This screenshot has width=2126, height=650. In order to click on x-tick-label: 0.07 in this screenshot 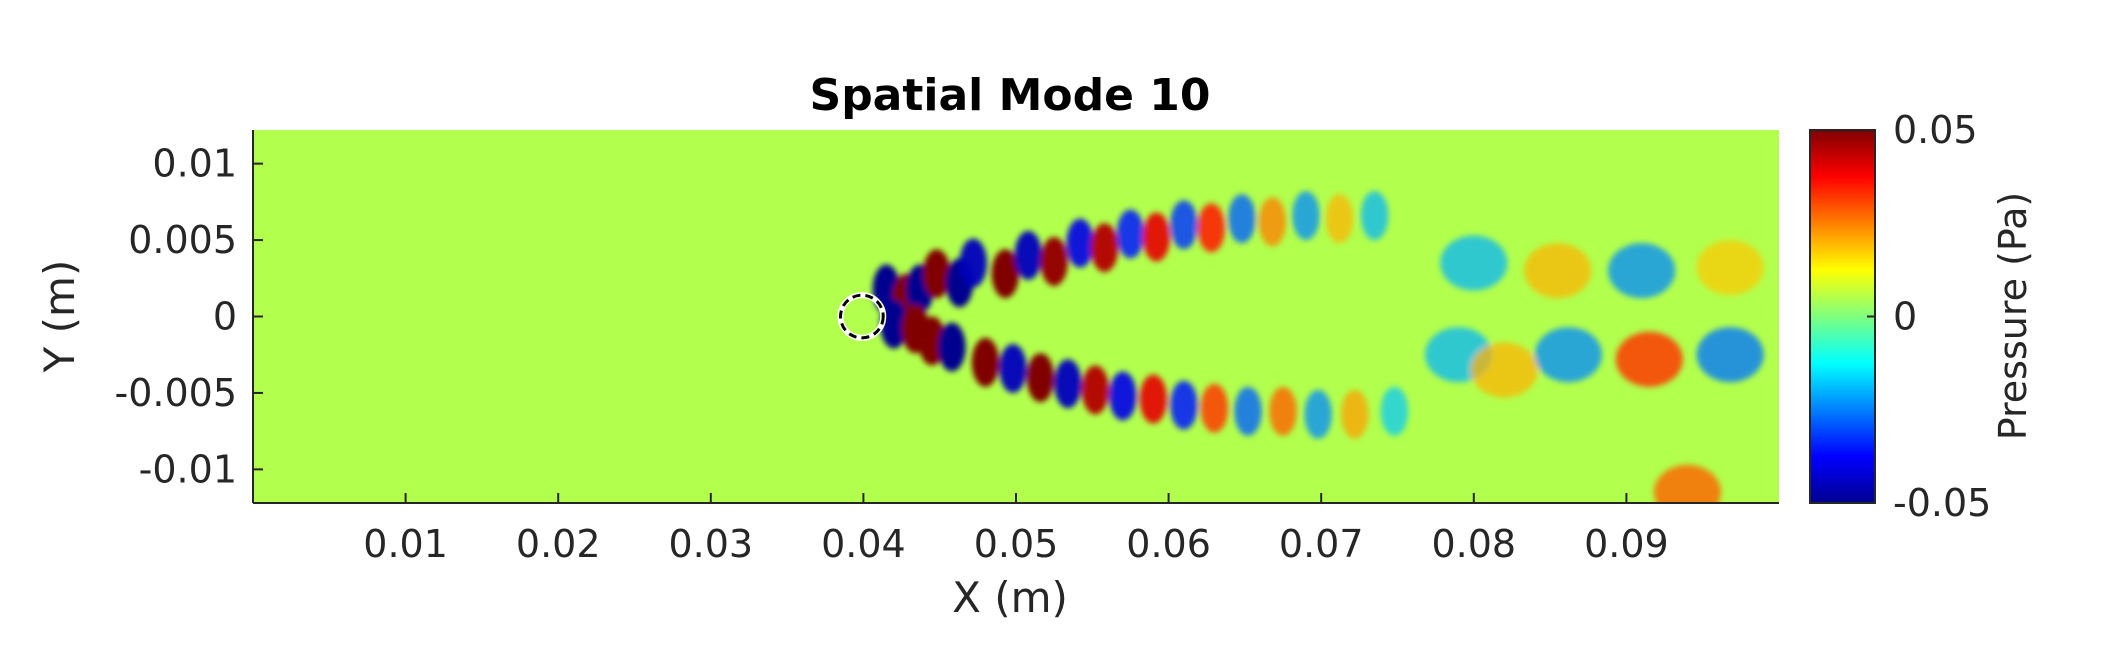, I will do `click(1321, 544)`.